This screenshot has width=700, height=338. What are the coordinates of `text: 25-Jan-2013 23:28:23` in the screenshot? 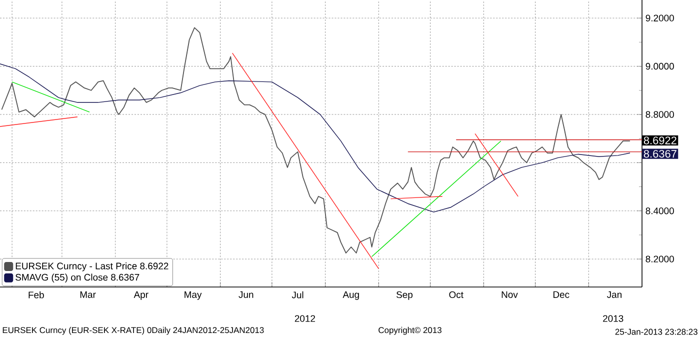 It's located at (656, 331).